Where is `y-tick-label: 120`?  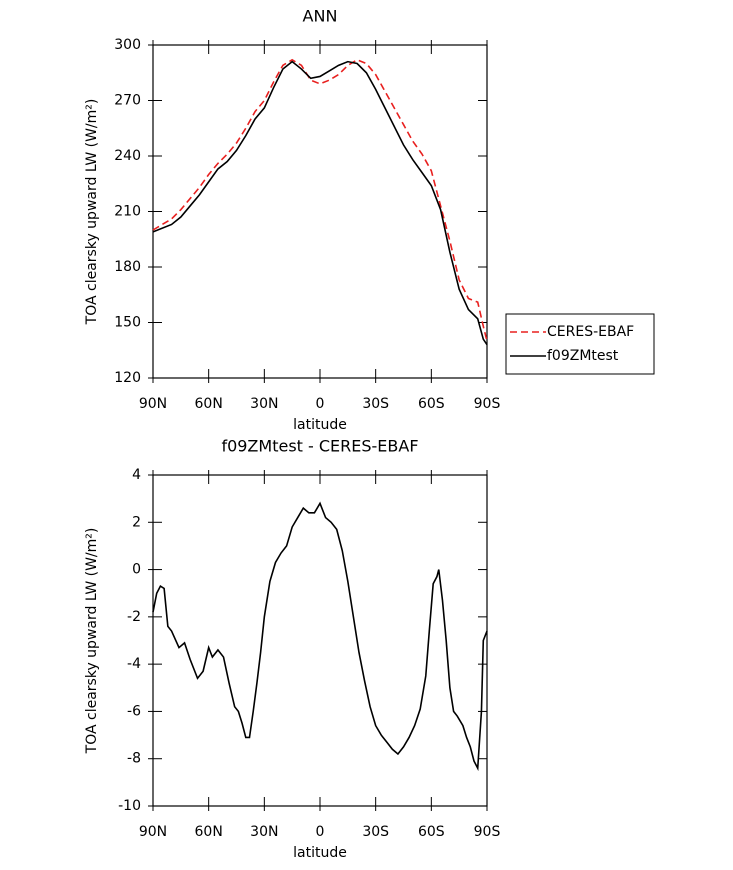 y-tick-label: 120 is located at coordinates (127, 378).